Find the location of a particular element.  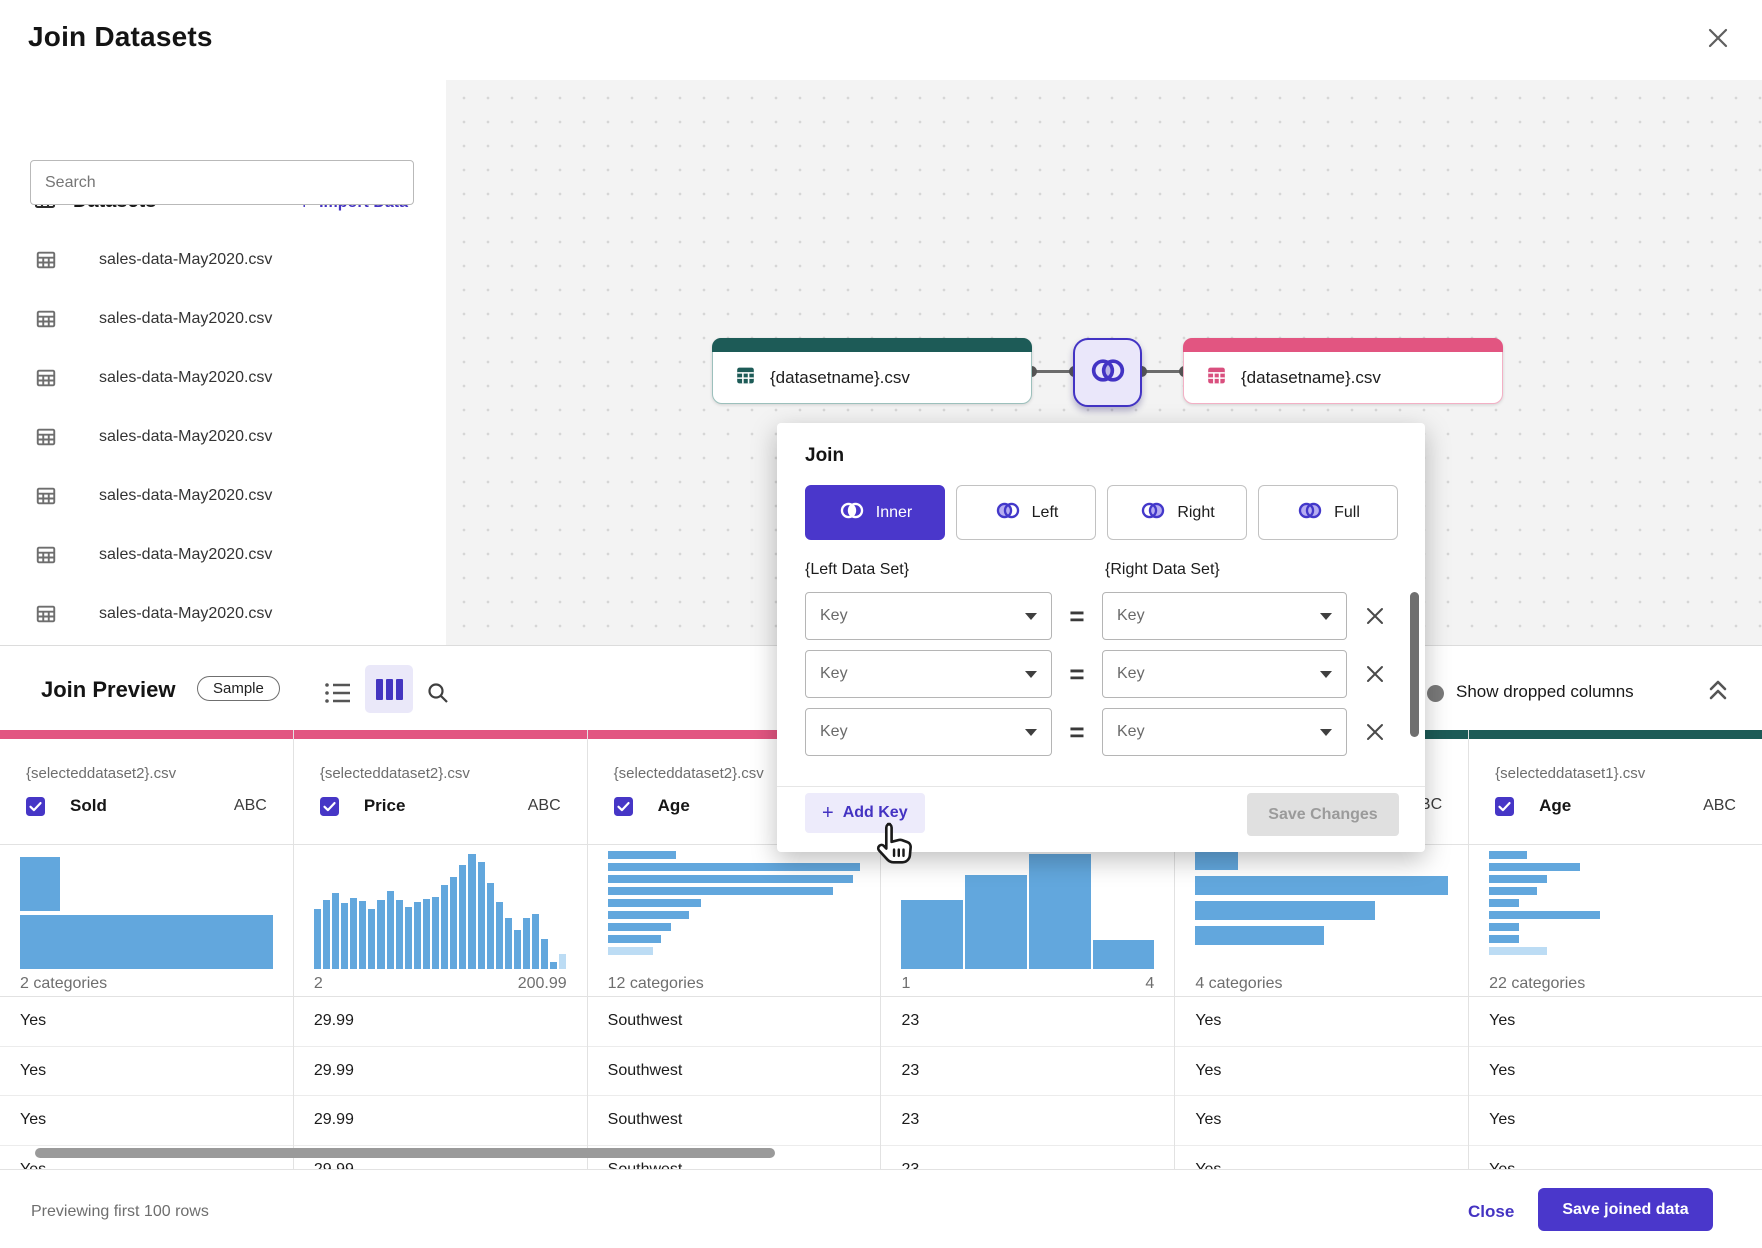

column-values: 23232323 is located at coordinates (1028, 1083).